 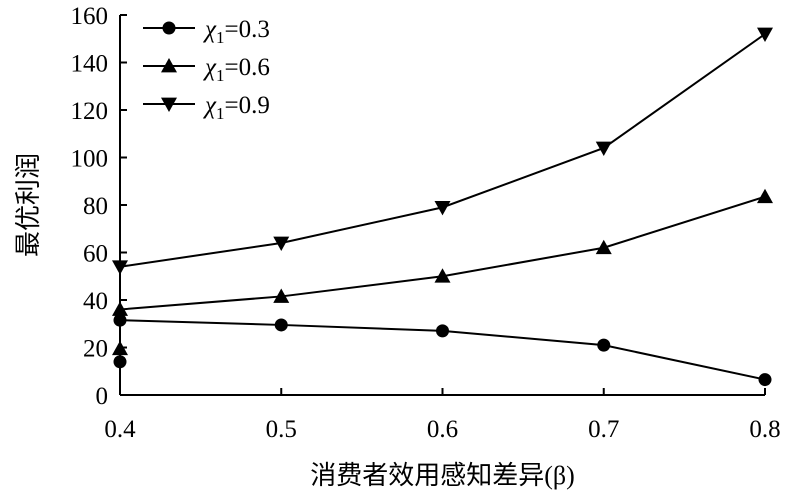 What do you see at coordinates (102, 396) in the screenshot?
I see `y-tick-label: 0` at bounding box center [102, 396].